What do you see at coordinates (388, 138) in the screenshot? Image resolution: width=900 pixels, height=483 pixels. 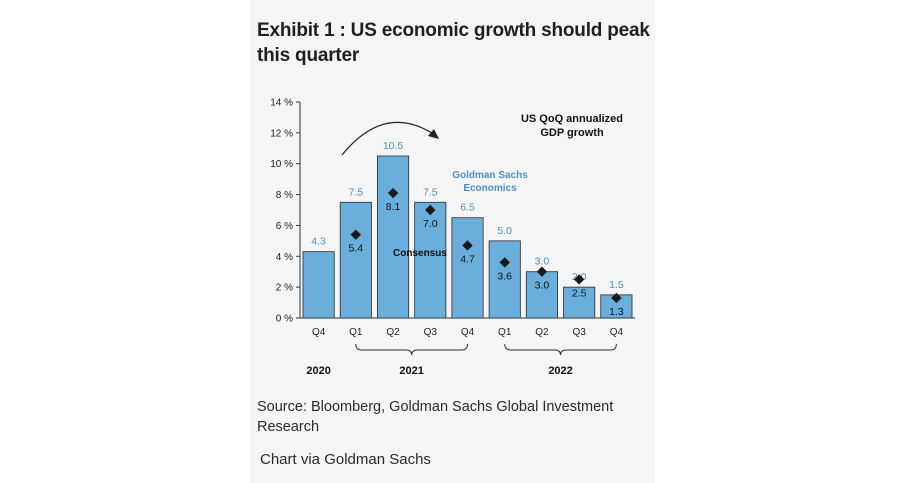 I see `arrow-curve` at bounding box center [388, 138].